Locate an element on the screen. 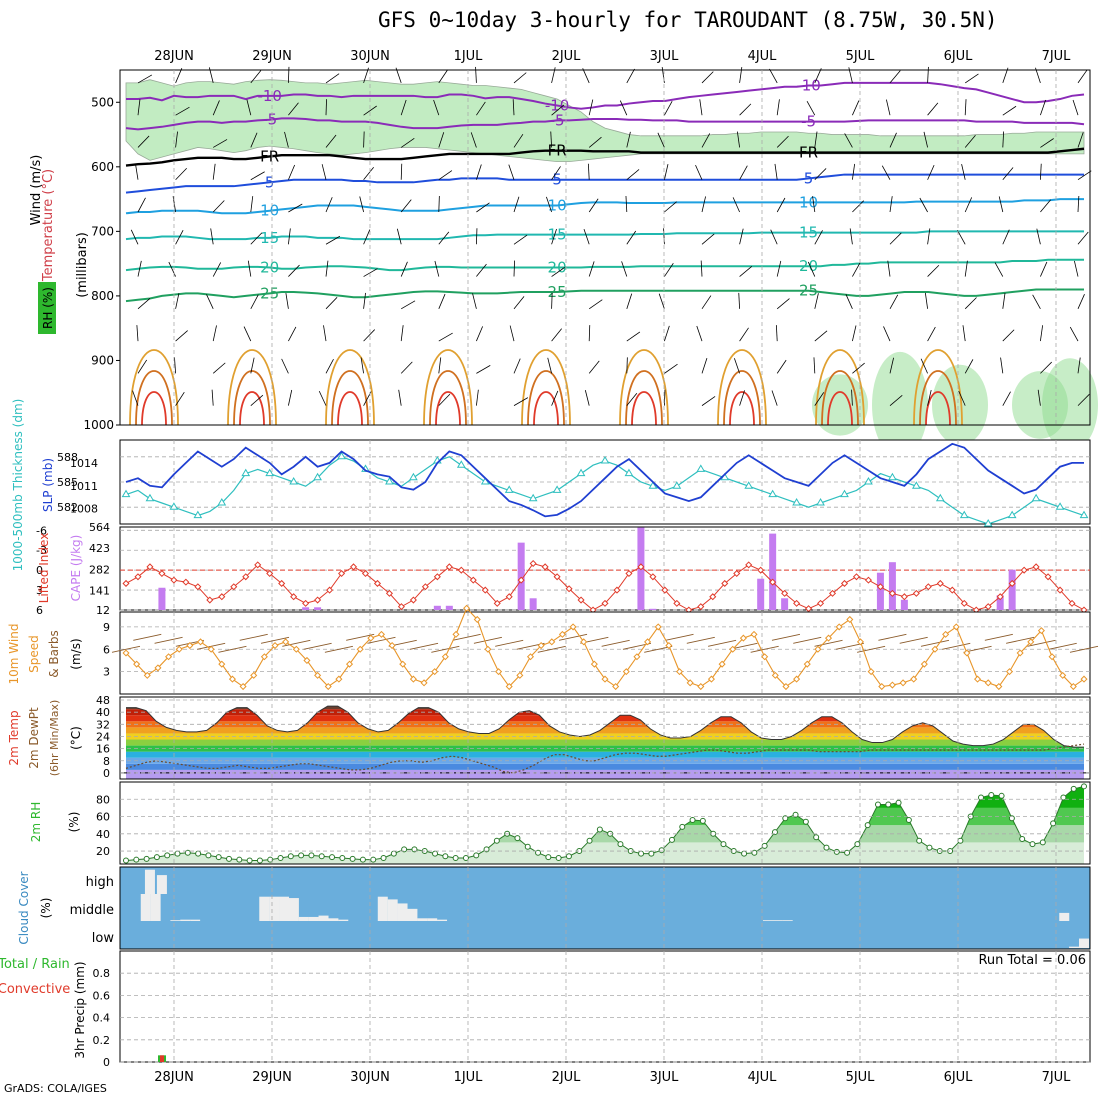  cloud-bar-high is located at coordinates (149, 881).